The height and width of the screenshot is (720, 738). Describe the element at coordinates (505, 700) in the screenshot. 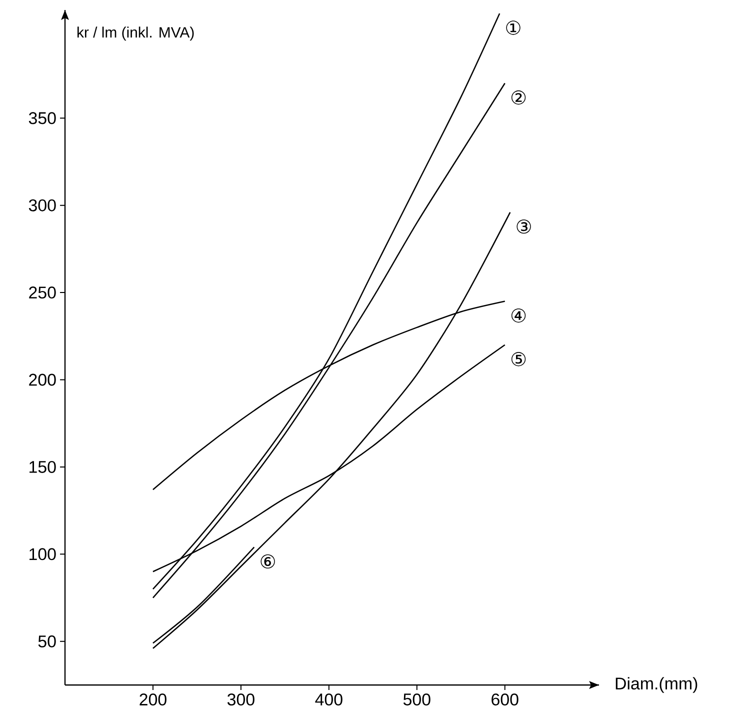

I see `x-tick-label: 600` at that location.